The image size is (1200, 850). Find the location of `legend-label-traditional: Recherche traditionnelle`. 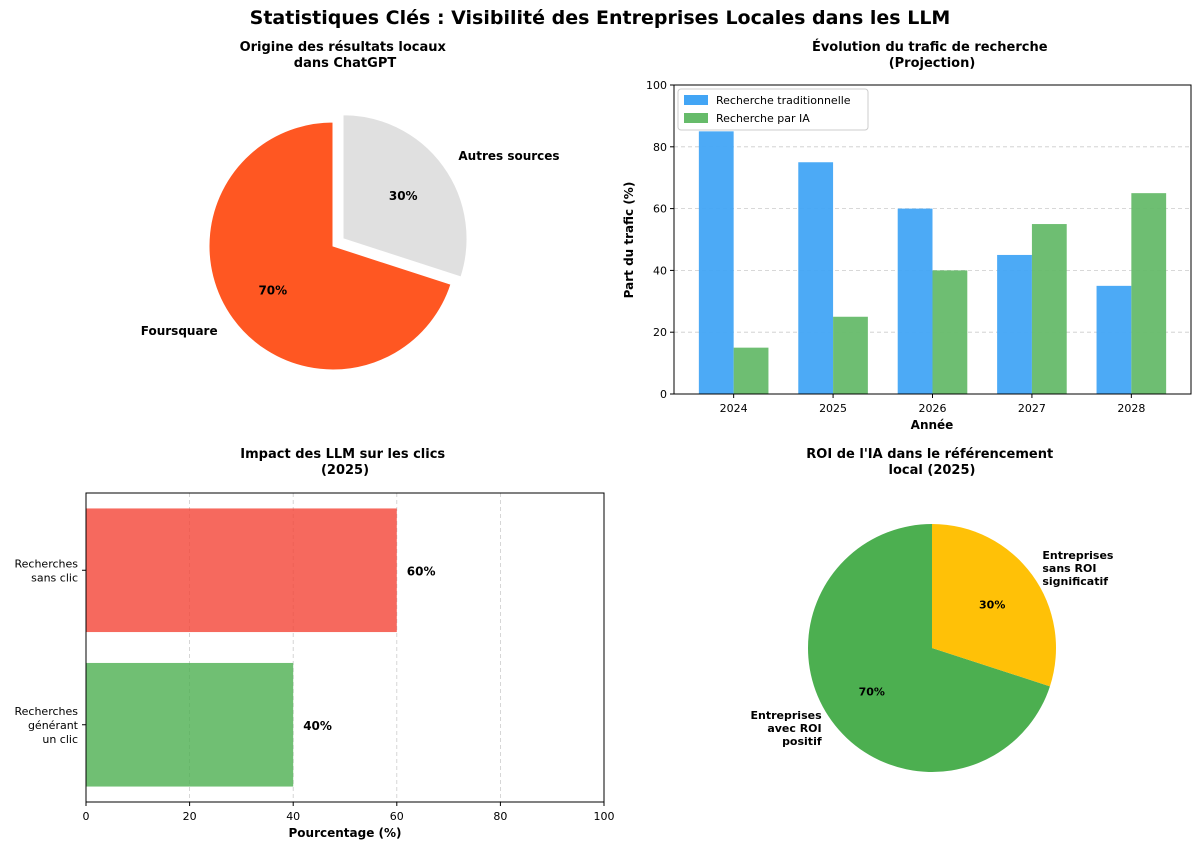

legend-label-traditional: Recherche traditionnelle is located at coordinates (783, 100).